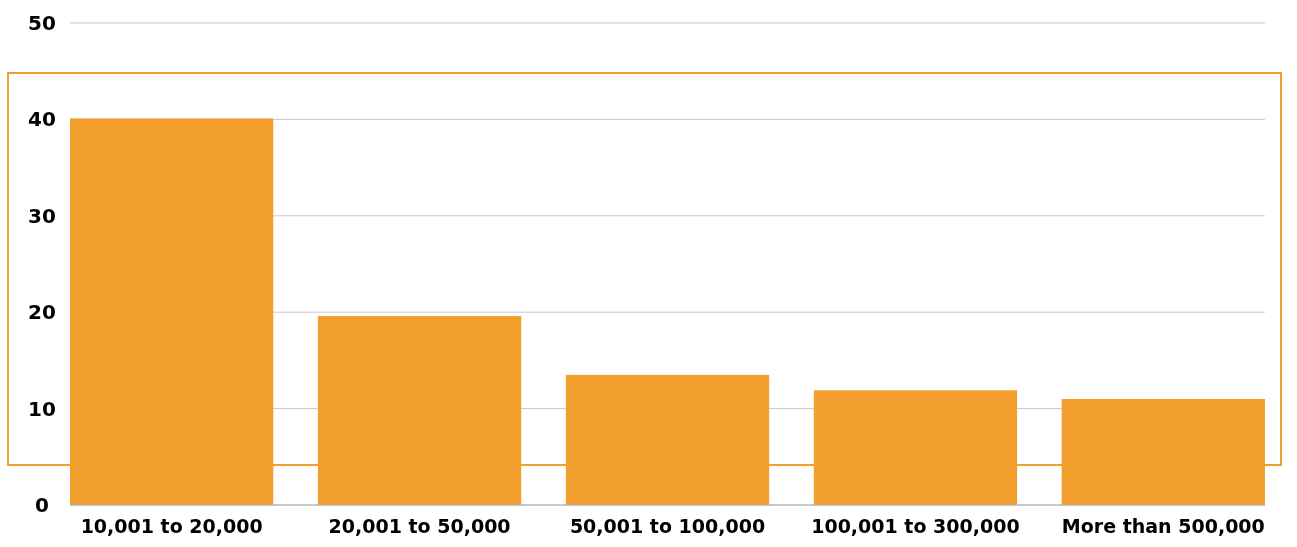 This screenshot has height=547, width=1297. Describe the element at coordinates (42, 408) in the screenshot. I see `y-tick-label: 10` at that location.